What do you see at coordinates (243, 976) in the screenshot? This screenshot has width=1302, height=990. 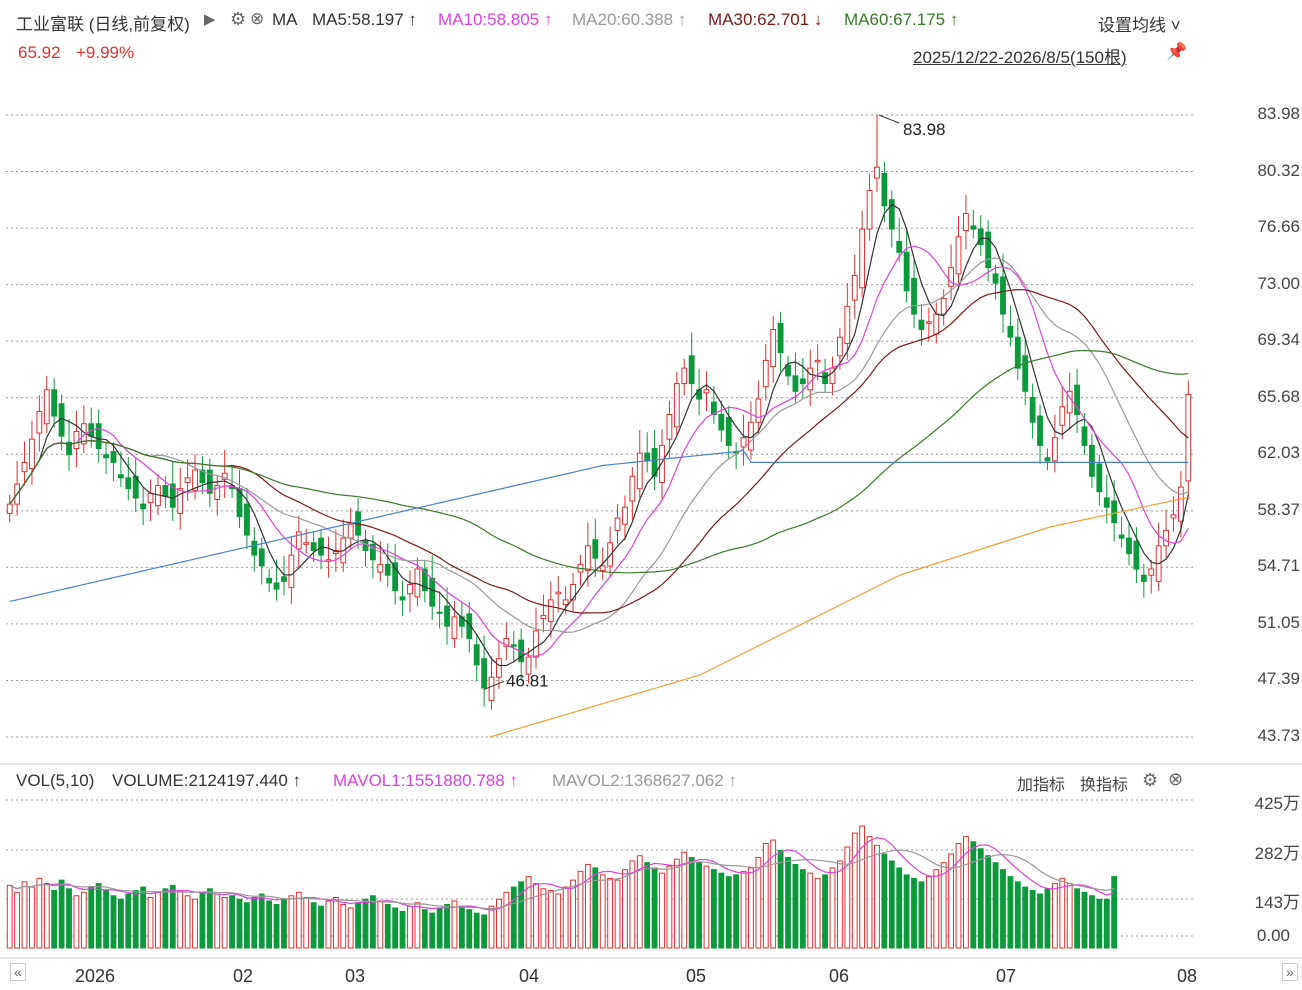 I see `date-tick-label: 02` at bounding box center [243, 976].